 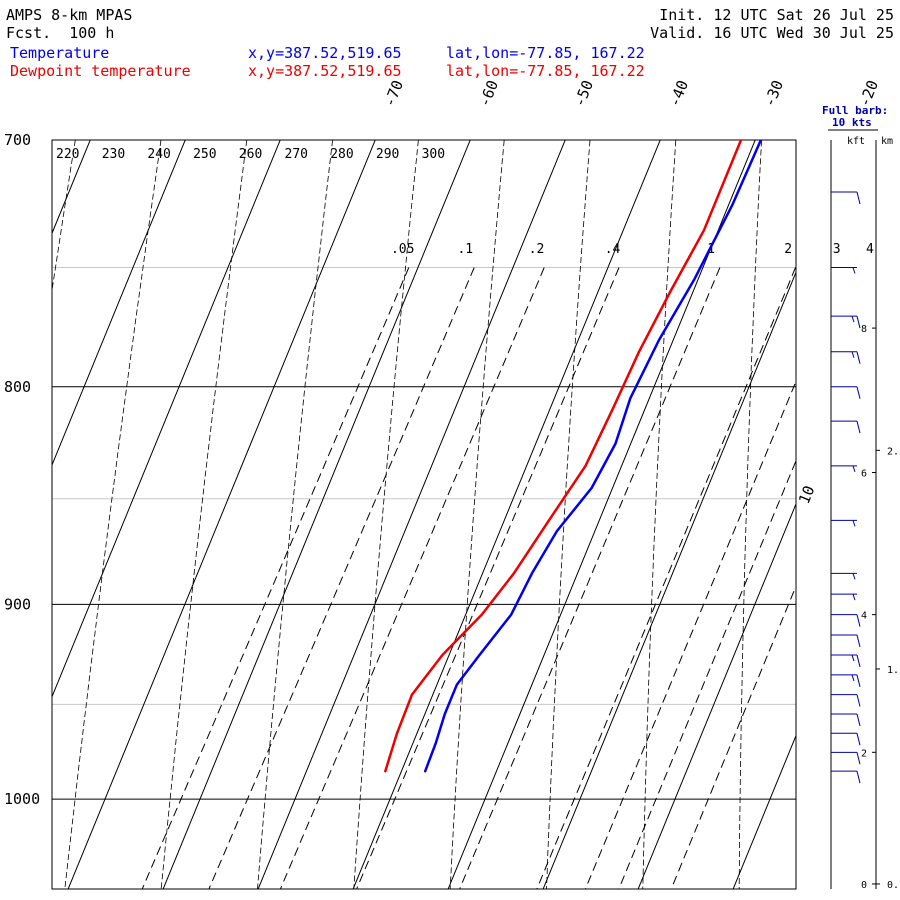 What do you see at coordinates (17, 604) in the screenshot?
I see `pressure-label: 900` at bounding box center [17, 604].